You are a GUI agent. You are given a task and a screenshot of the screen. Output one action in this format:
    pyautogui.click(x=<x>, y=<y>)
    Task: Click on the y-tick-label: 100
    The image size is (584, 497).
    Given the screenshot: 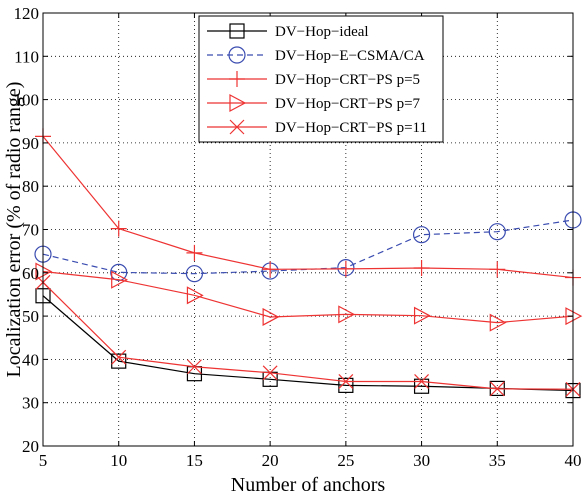 What is the action you would take?
    pyautogui.click(x=27, y=100)
    